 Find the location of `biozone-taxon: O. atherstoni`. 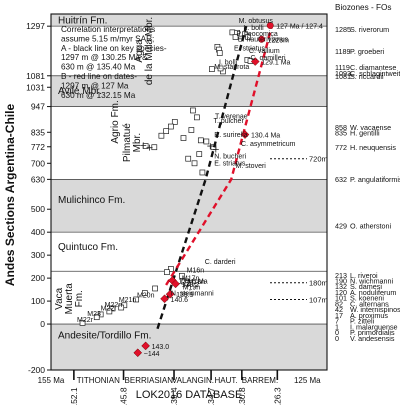

biozone-taxon: O. atherstoni is located at coordinates (371, 226).